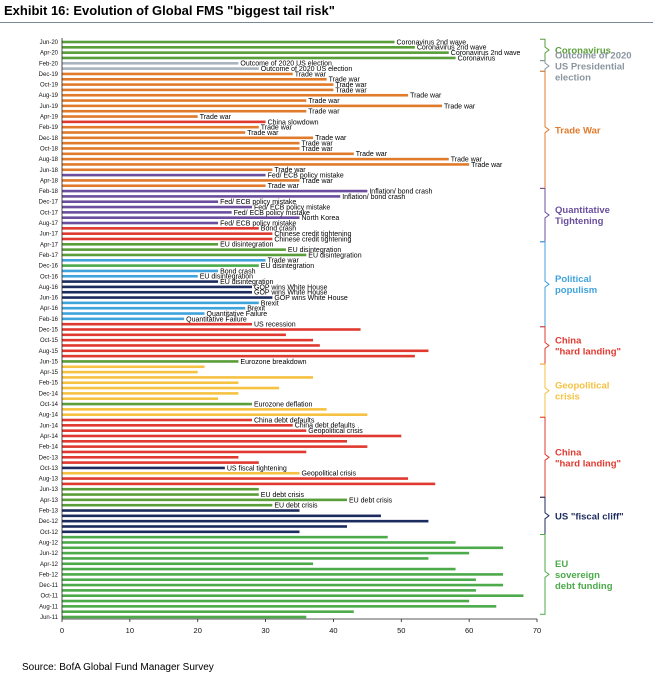 This screenshot has width=653, height=680. I want to click on source-note: Source: BofA Global Fund Manager Survey, so click(118, 667).